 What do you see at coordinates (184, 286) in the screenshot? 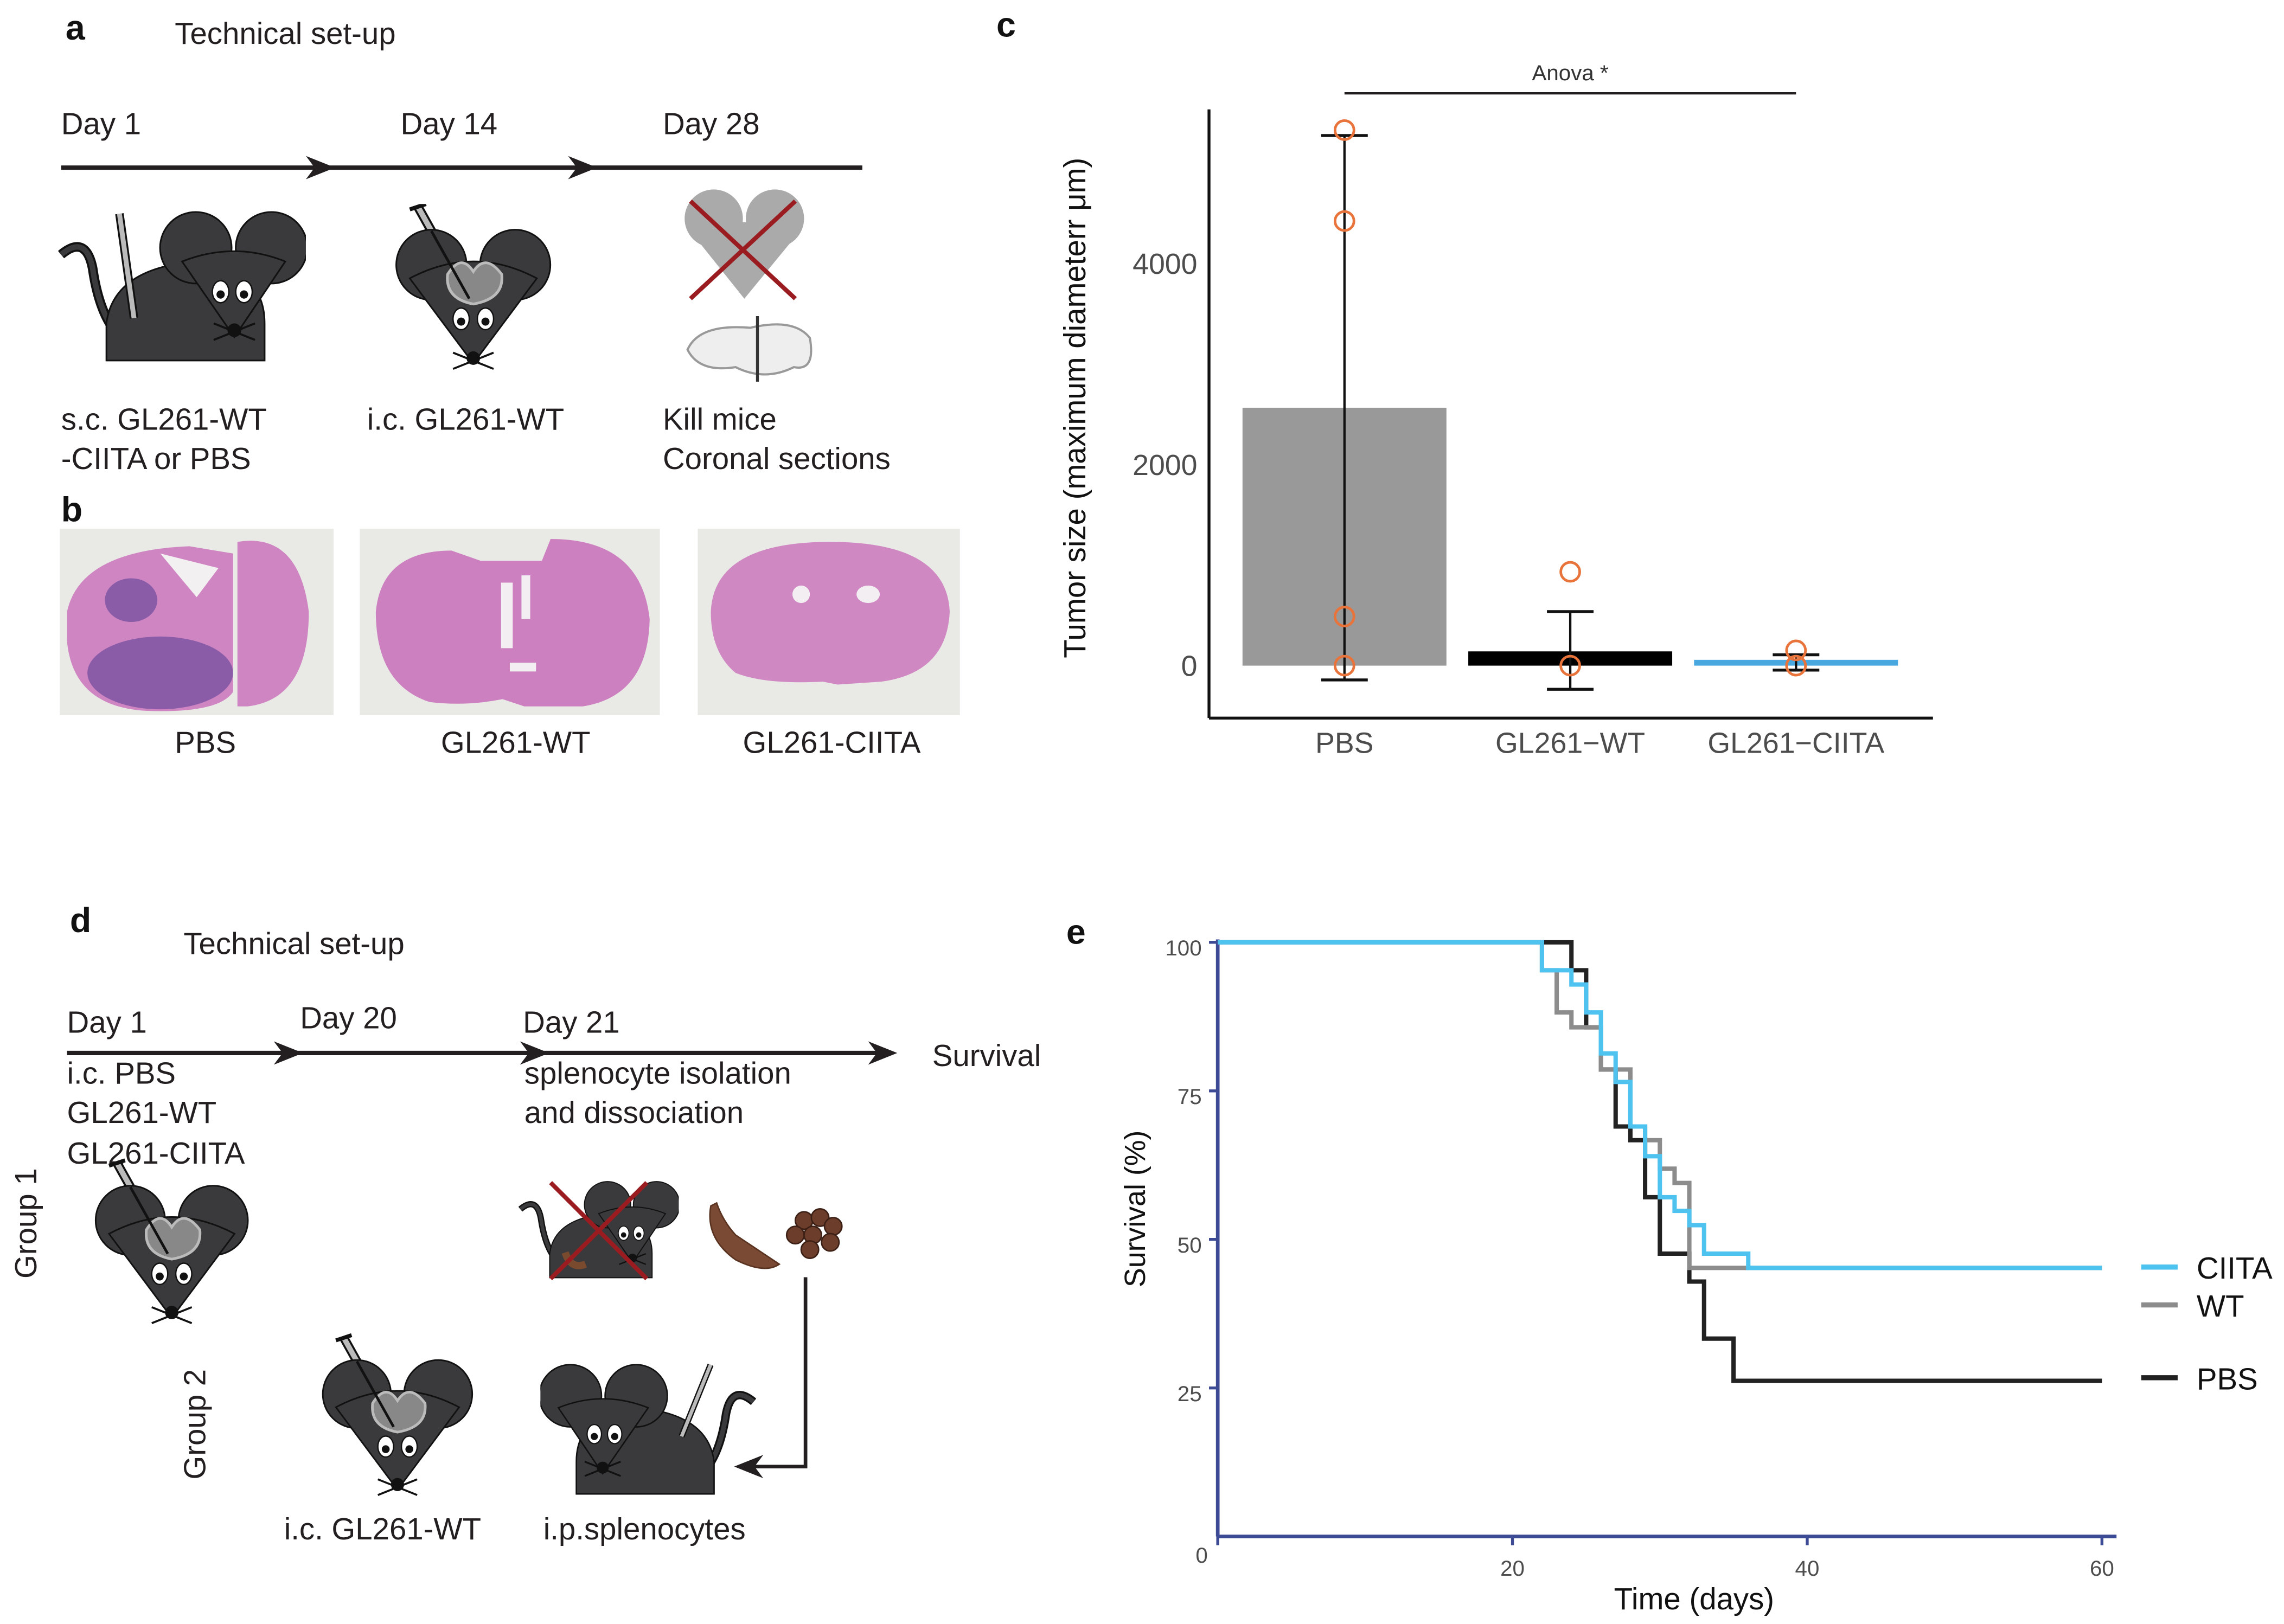
I see `mouse-sc-injection-icon` at bounding box center [184, 286].